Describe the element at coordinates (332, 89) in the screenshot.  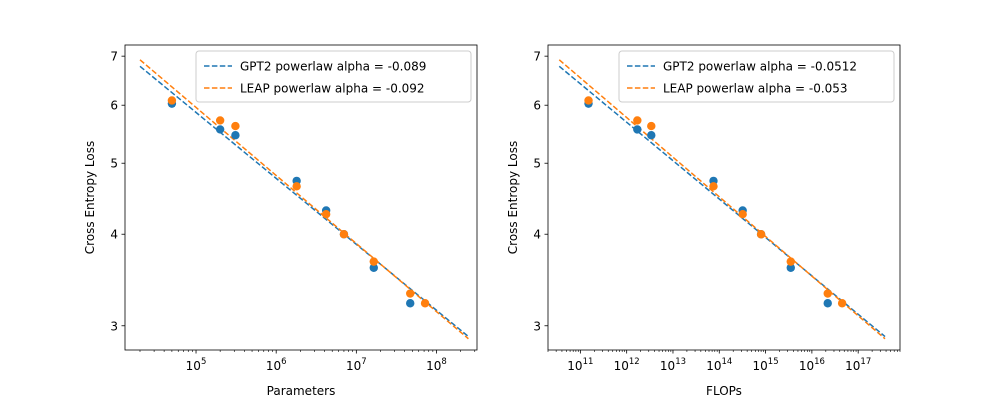
I see `legend-label-series-2: LEAP powerlaw alpha = -0.092` at that location.